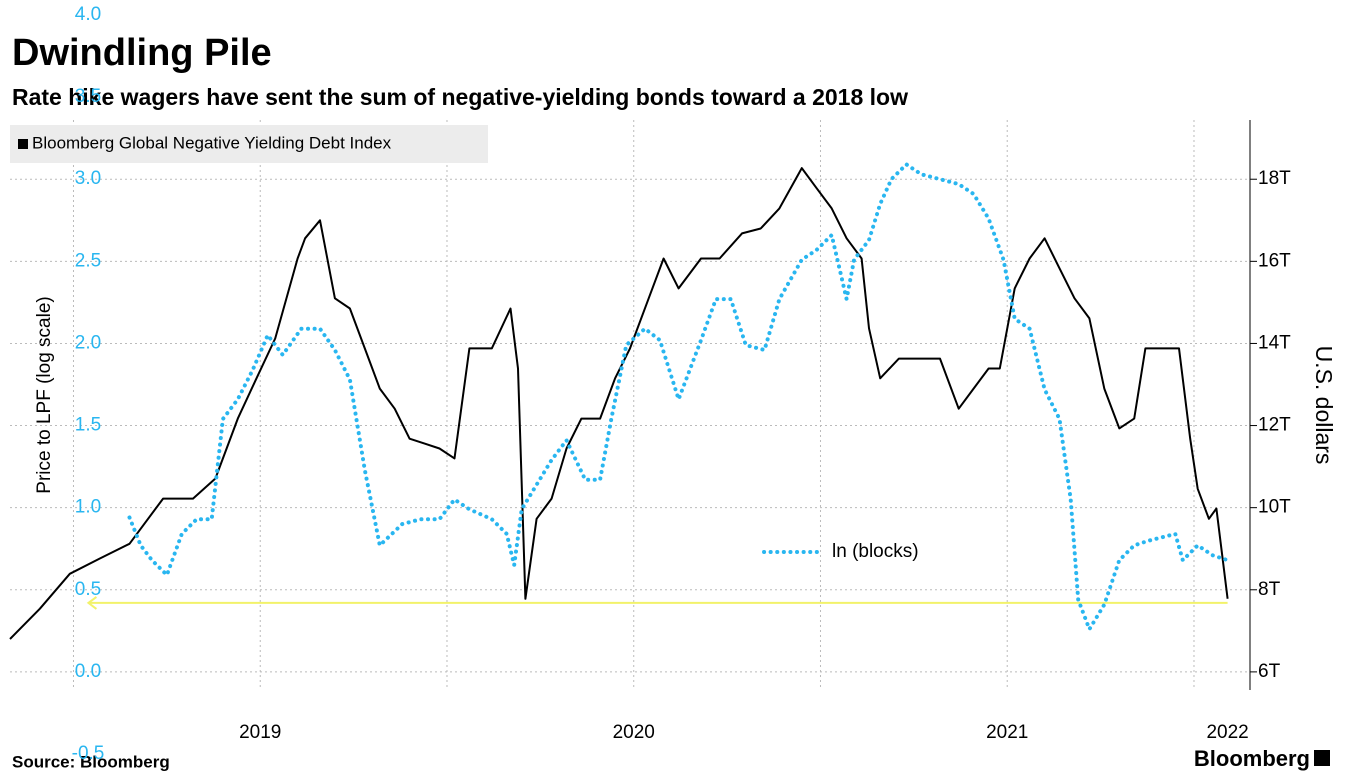  I want to click on y2-tick-label: 14T, so click(1274, 342).